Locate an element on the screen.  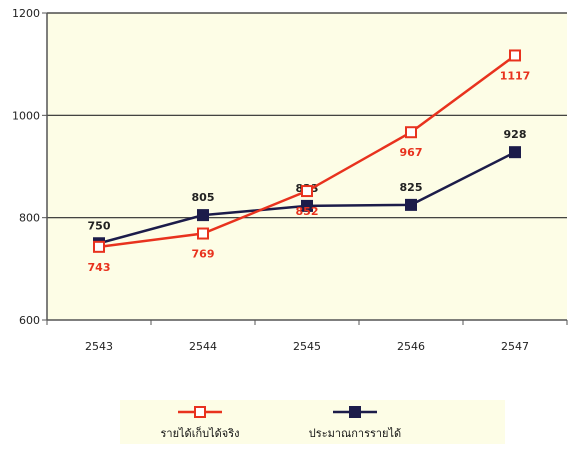
data-label: 750 is located at coordinates (99, 225).